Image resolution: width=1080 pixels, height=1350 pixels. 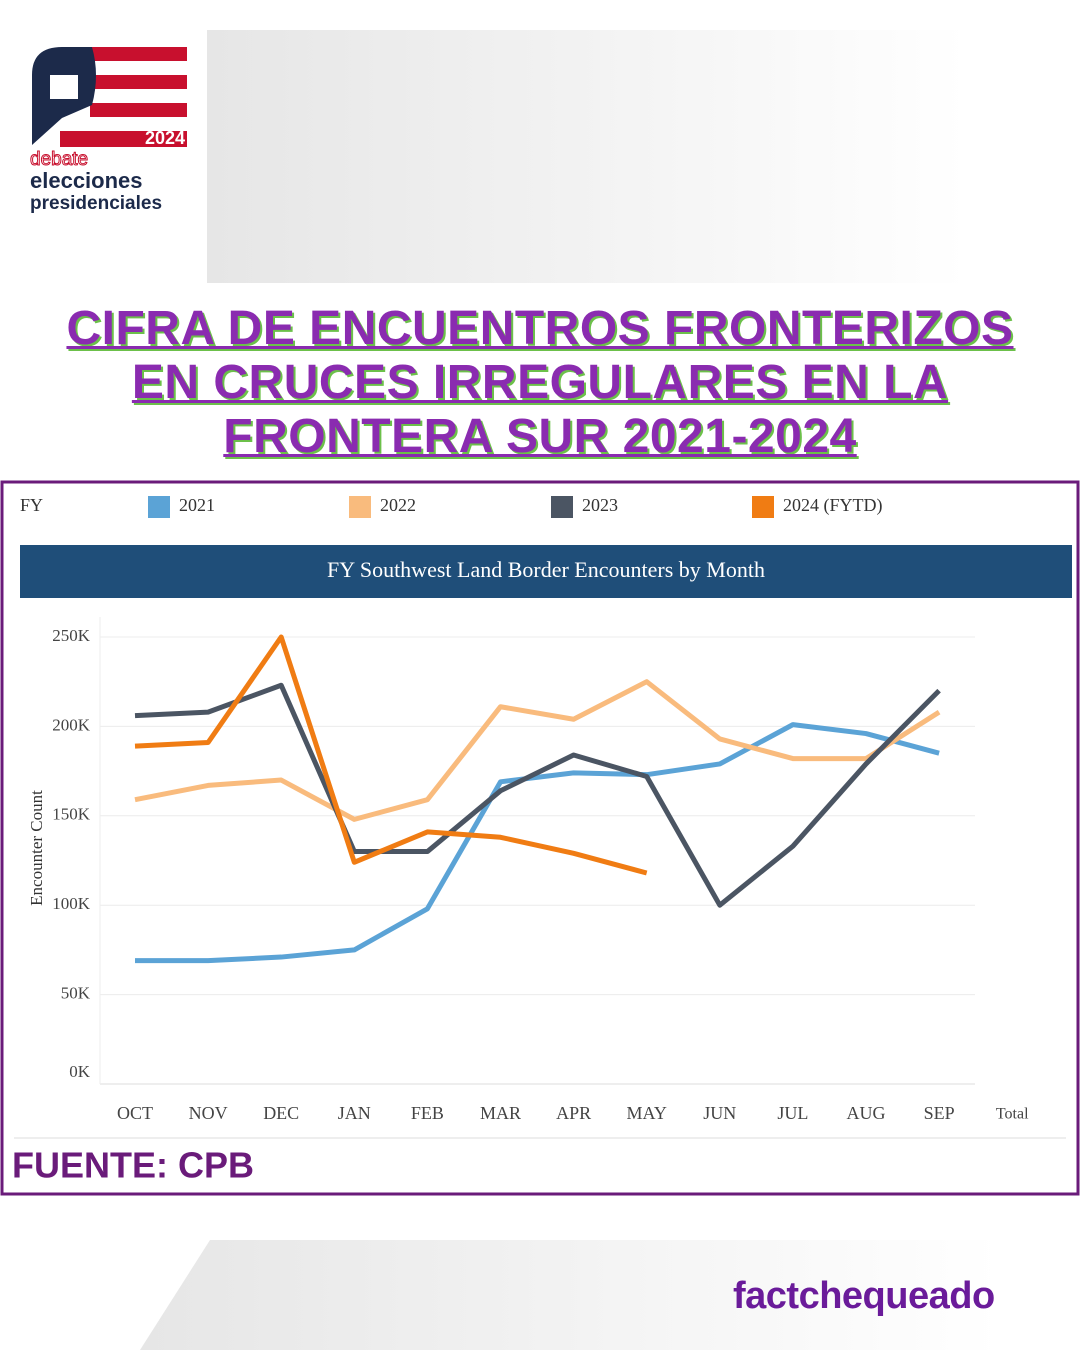 I want to click on title-banner, so click(x=546, y=571).